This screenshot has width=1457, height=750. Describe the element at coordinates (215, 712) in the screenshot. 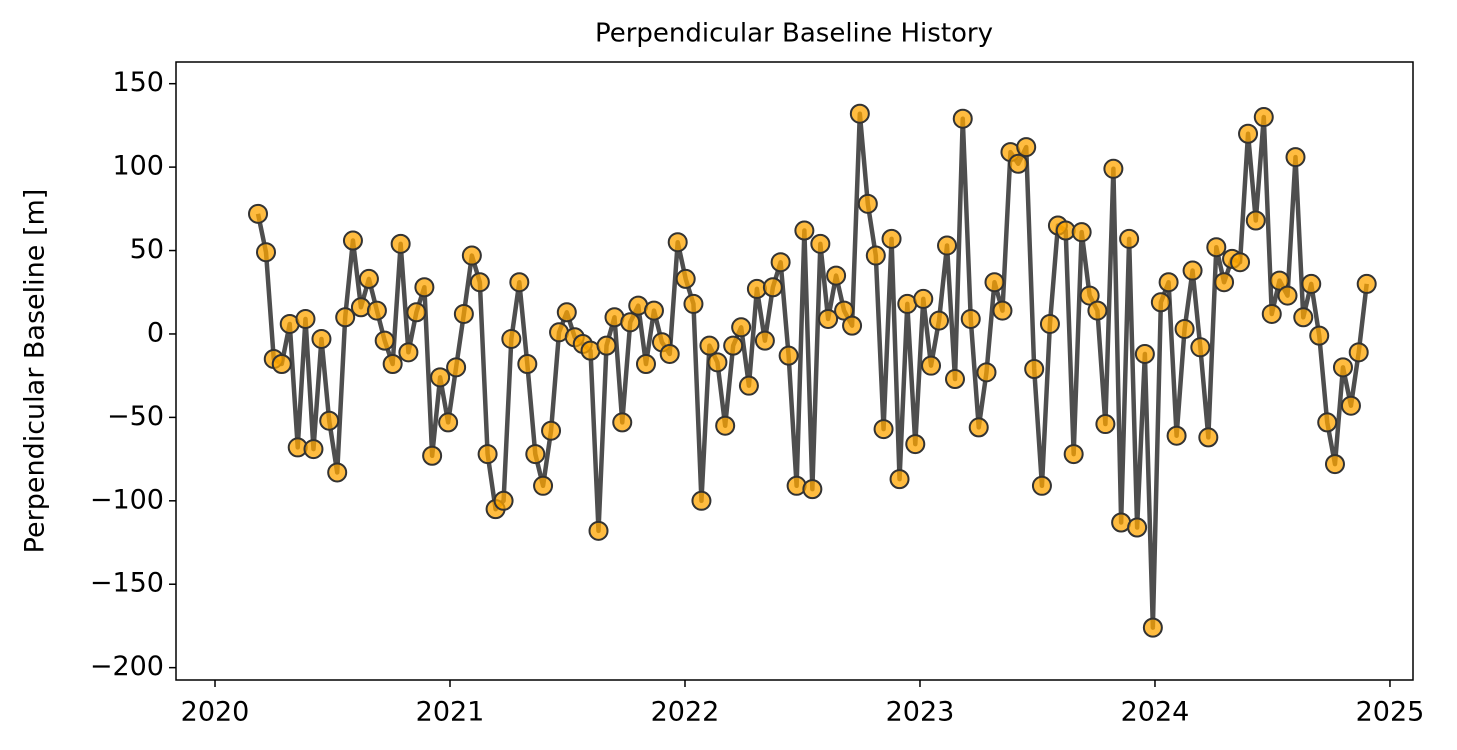

I see `x-tick-label: 2020` at that location.